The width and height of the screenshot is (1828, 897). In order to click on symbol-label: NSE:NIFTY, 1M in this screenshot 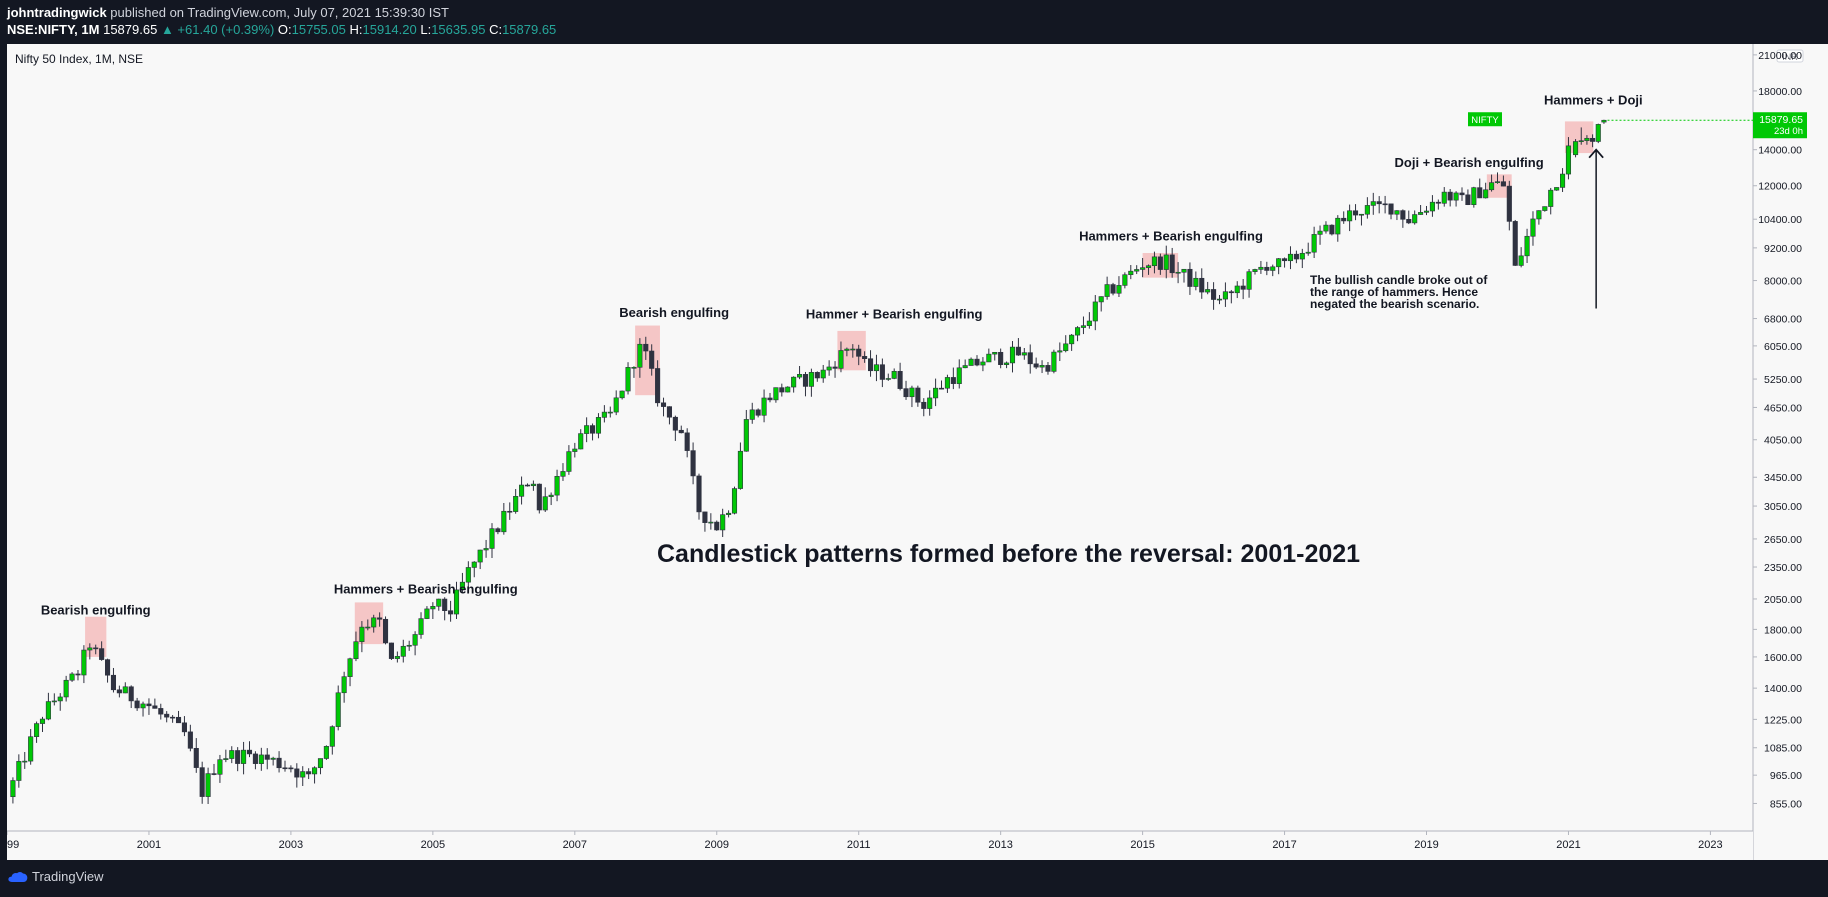, I will do `click(53, 29)`.